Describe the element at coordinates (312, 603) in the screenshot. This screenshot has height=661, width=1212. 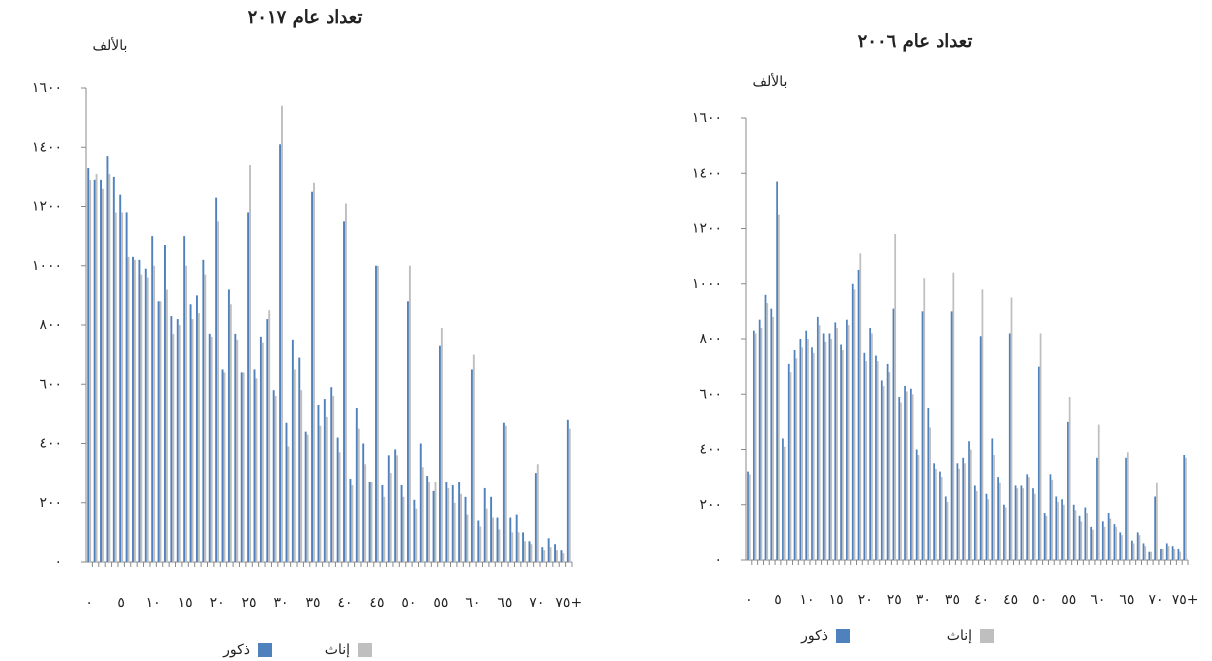
I see `x-tick-label: ٣٥` at that location.